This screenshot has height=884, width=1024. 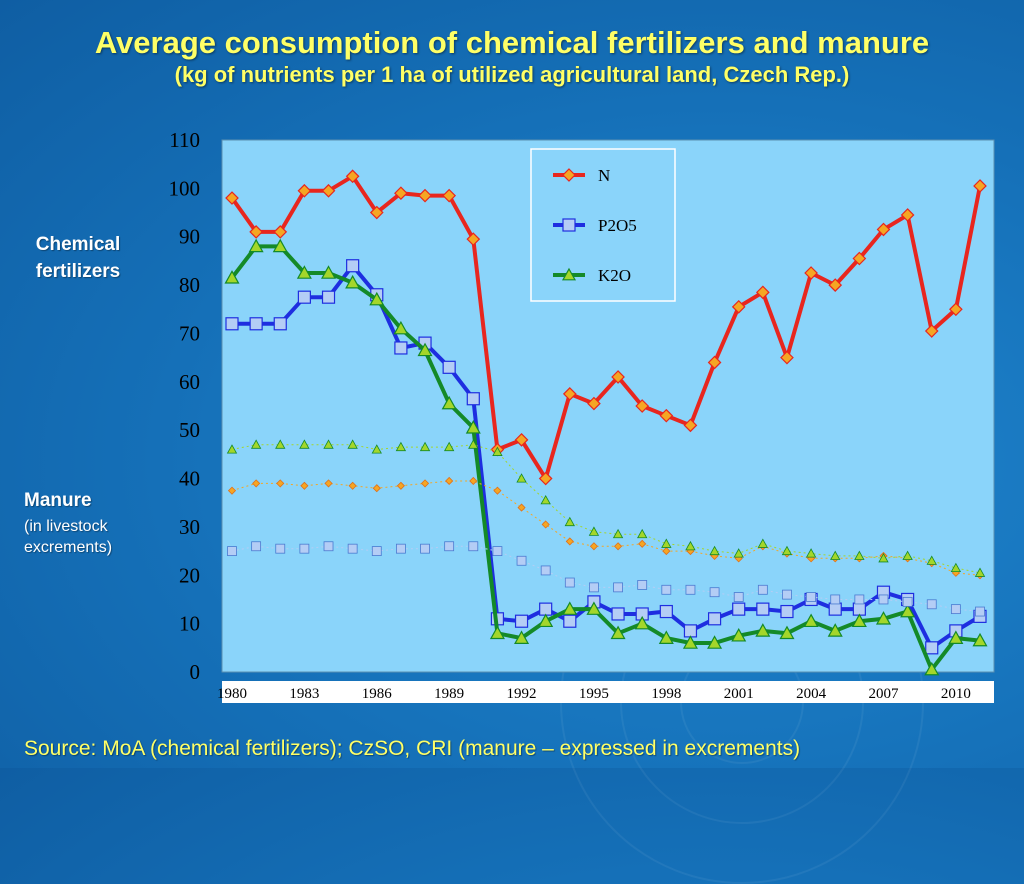 I want to click on manure-series-k2o, so click(x=606, y=508).